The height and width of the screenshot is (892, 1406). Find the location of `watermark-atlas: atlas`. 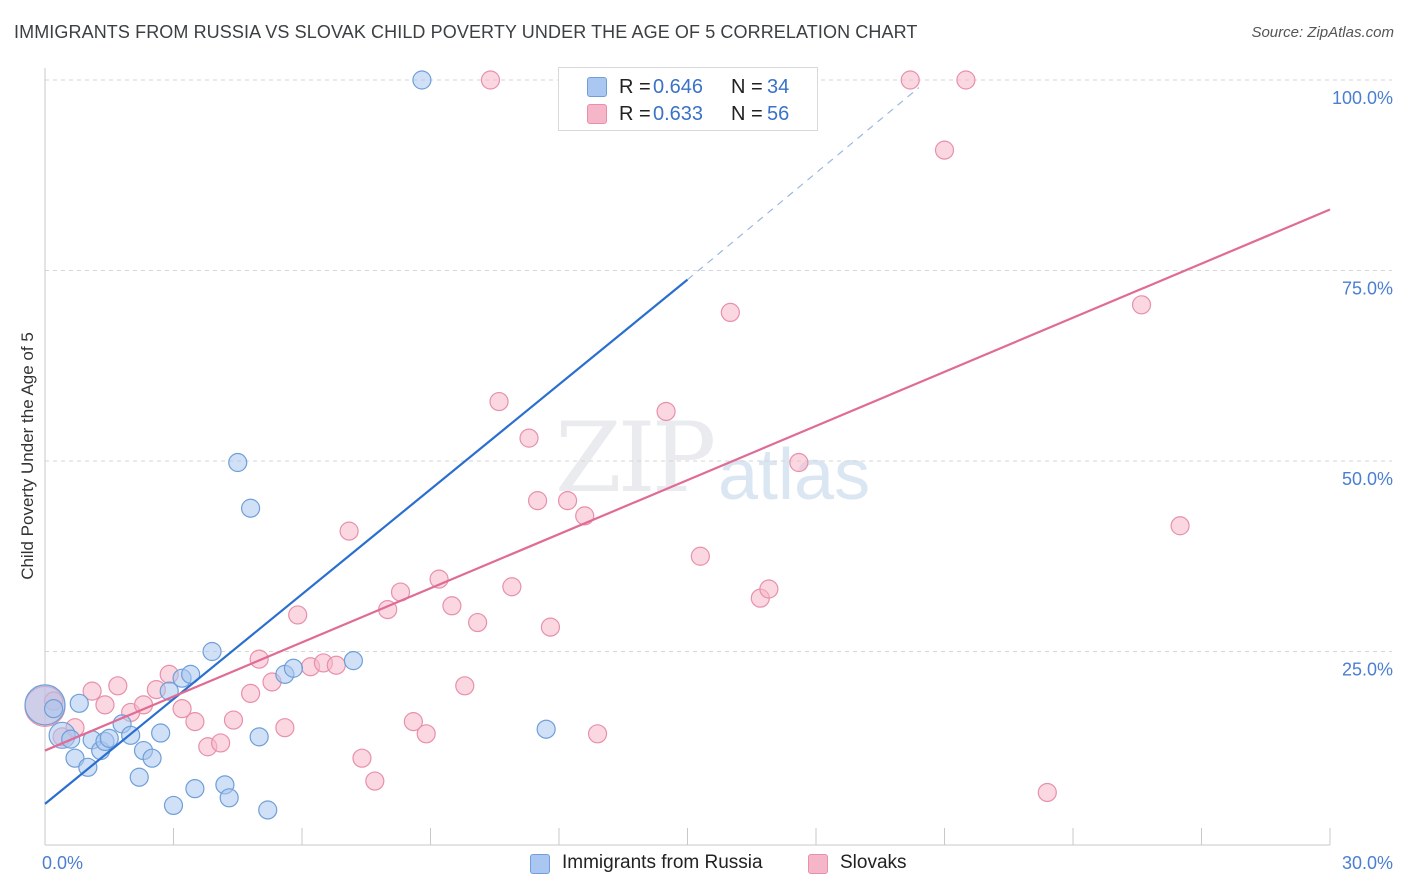

watermark-atlas: atlas is located at coordinates (794, 475).